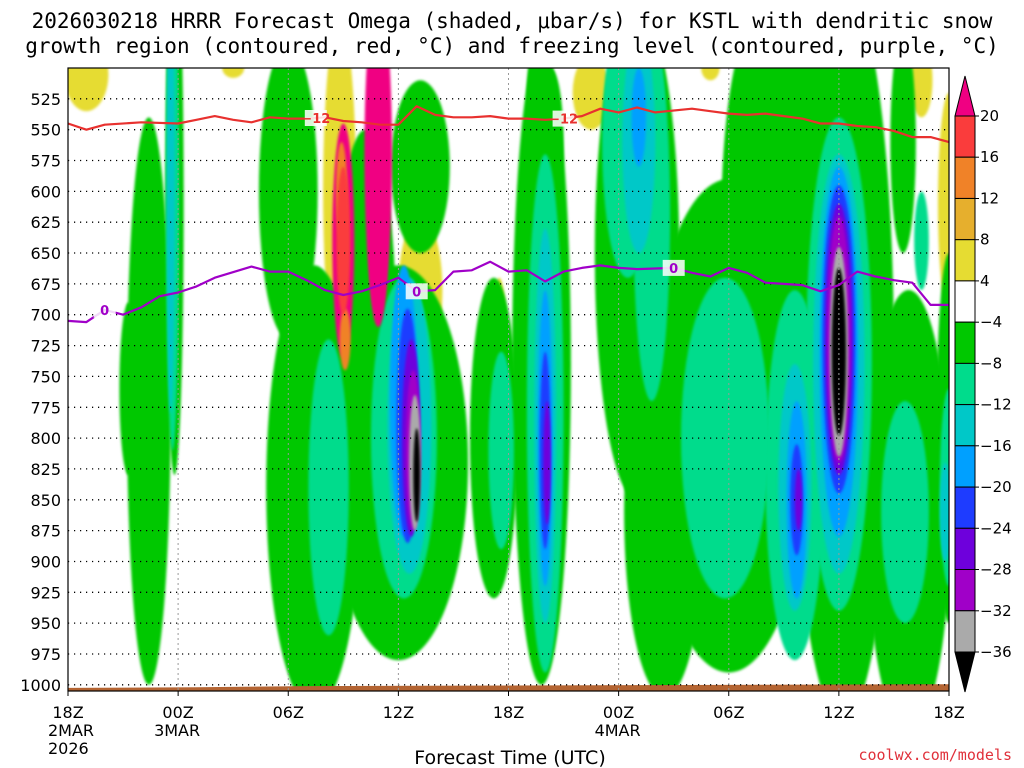 This screenshot has height=768, width=1024. I want to click on contour-label-0-1: −12, so click(563, 120).